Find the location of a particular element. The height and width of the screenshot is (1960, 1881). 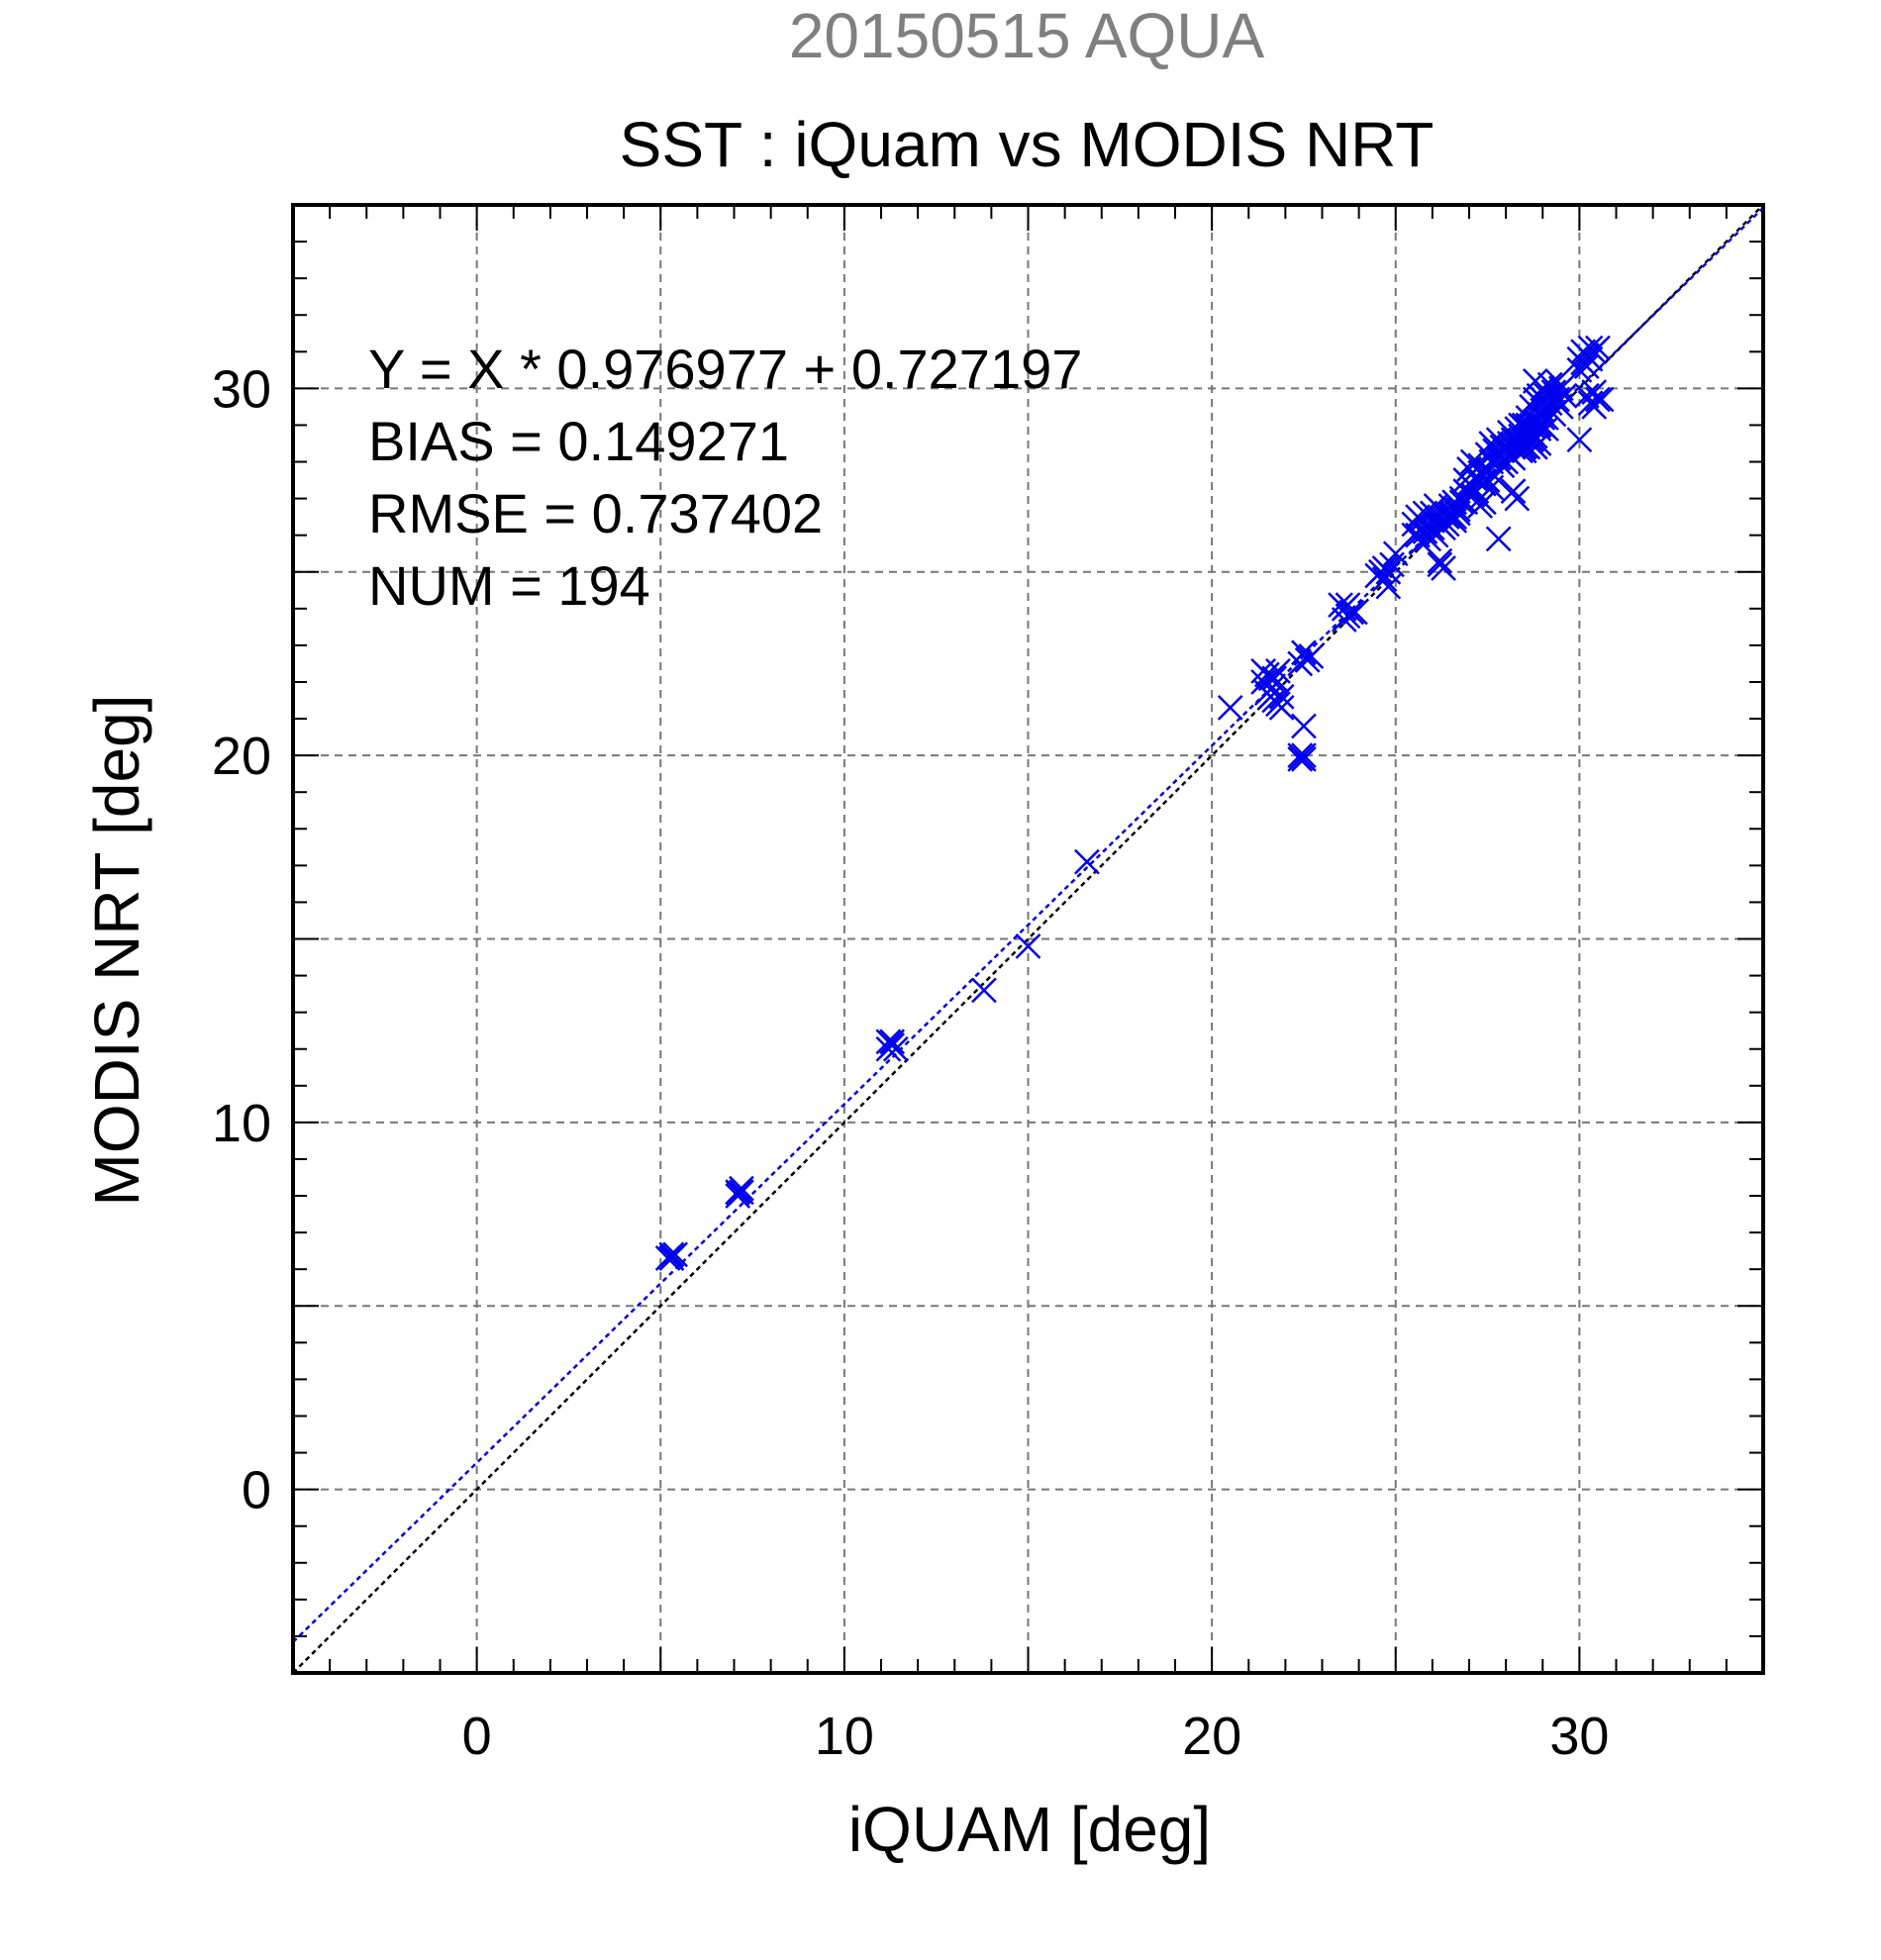

x-tick-label: 10 is located at coordinates (845, 1736).